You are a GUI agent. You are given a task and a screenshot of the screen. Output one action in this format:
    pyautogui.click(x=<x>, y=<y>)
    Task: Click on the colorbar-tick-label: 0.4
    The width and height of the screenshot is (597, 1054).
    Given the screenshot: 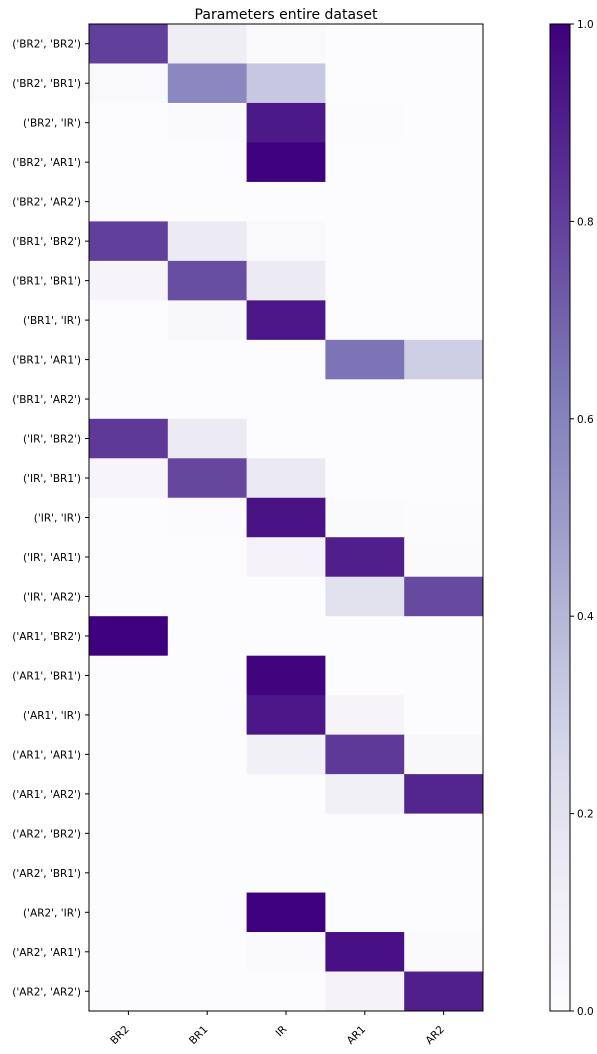 What is the action you would take?
    pyautogui.click(x=585, y=617)
    